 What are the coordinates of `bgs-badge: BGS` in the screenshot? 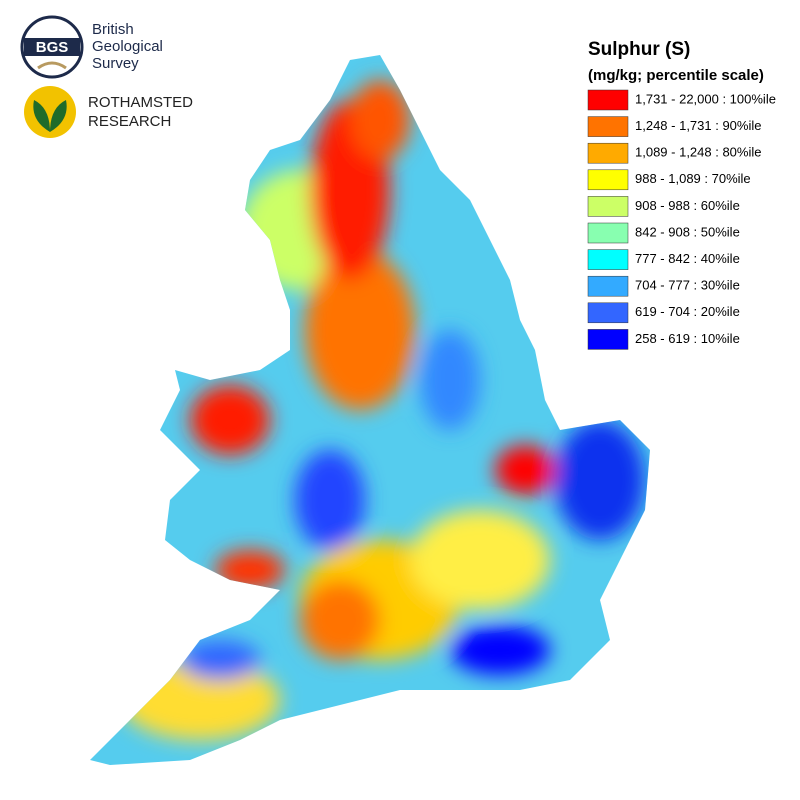 It's located at (52, 47).